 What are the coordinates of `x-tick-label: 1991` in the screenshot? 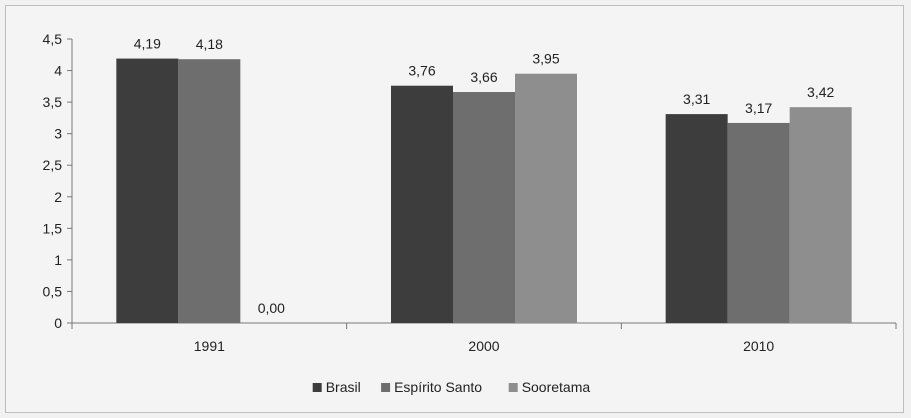 It's located at (209, 346).